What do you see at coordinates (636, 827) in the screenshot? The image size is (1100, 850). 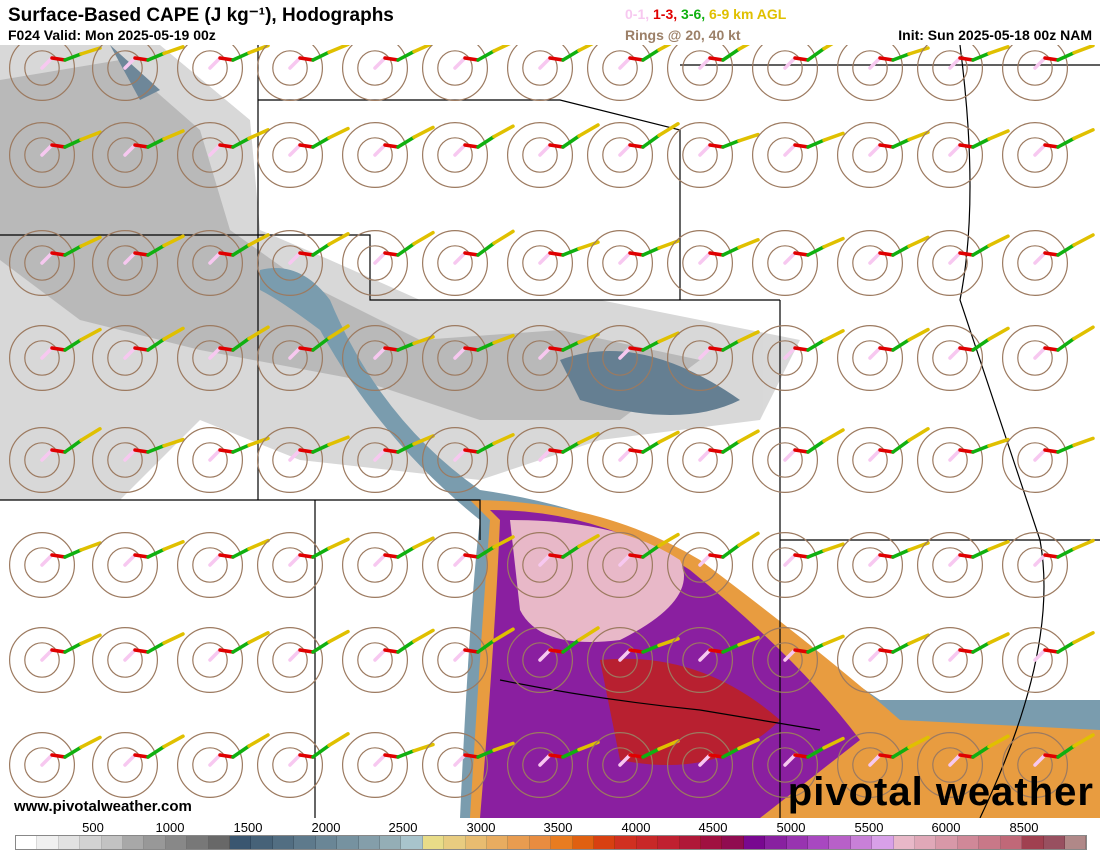 I see `colorbar-label: 4000` at bounding box center [636, 827].